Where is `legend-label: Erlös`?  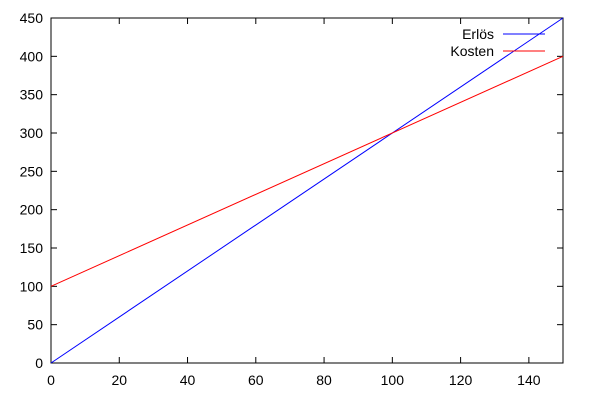
legend-label: Erlös is located at coordinates (478, 34).